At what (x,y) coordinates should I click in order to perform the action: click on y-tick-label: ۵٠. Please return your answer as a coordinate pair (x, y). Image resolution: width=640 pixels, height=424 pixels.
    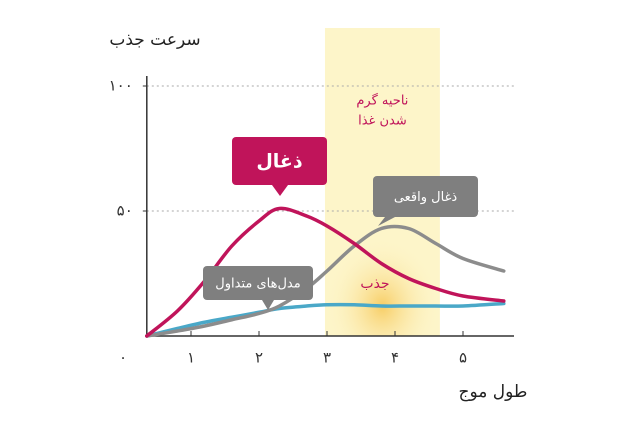
    Looking at the image, I should click on (125, 211).